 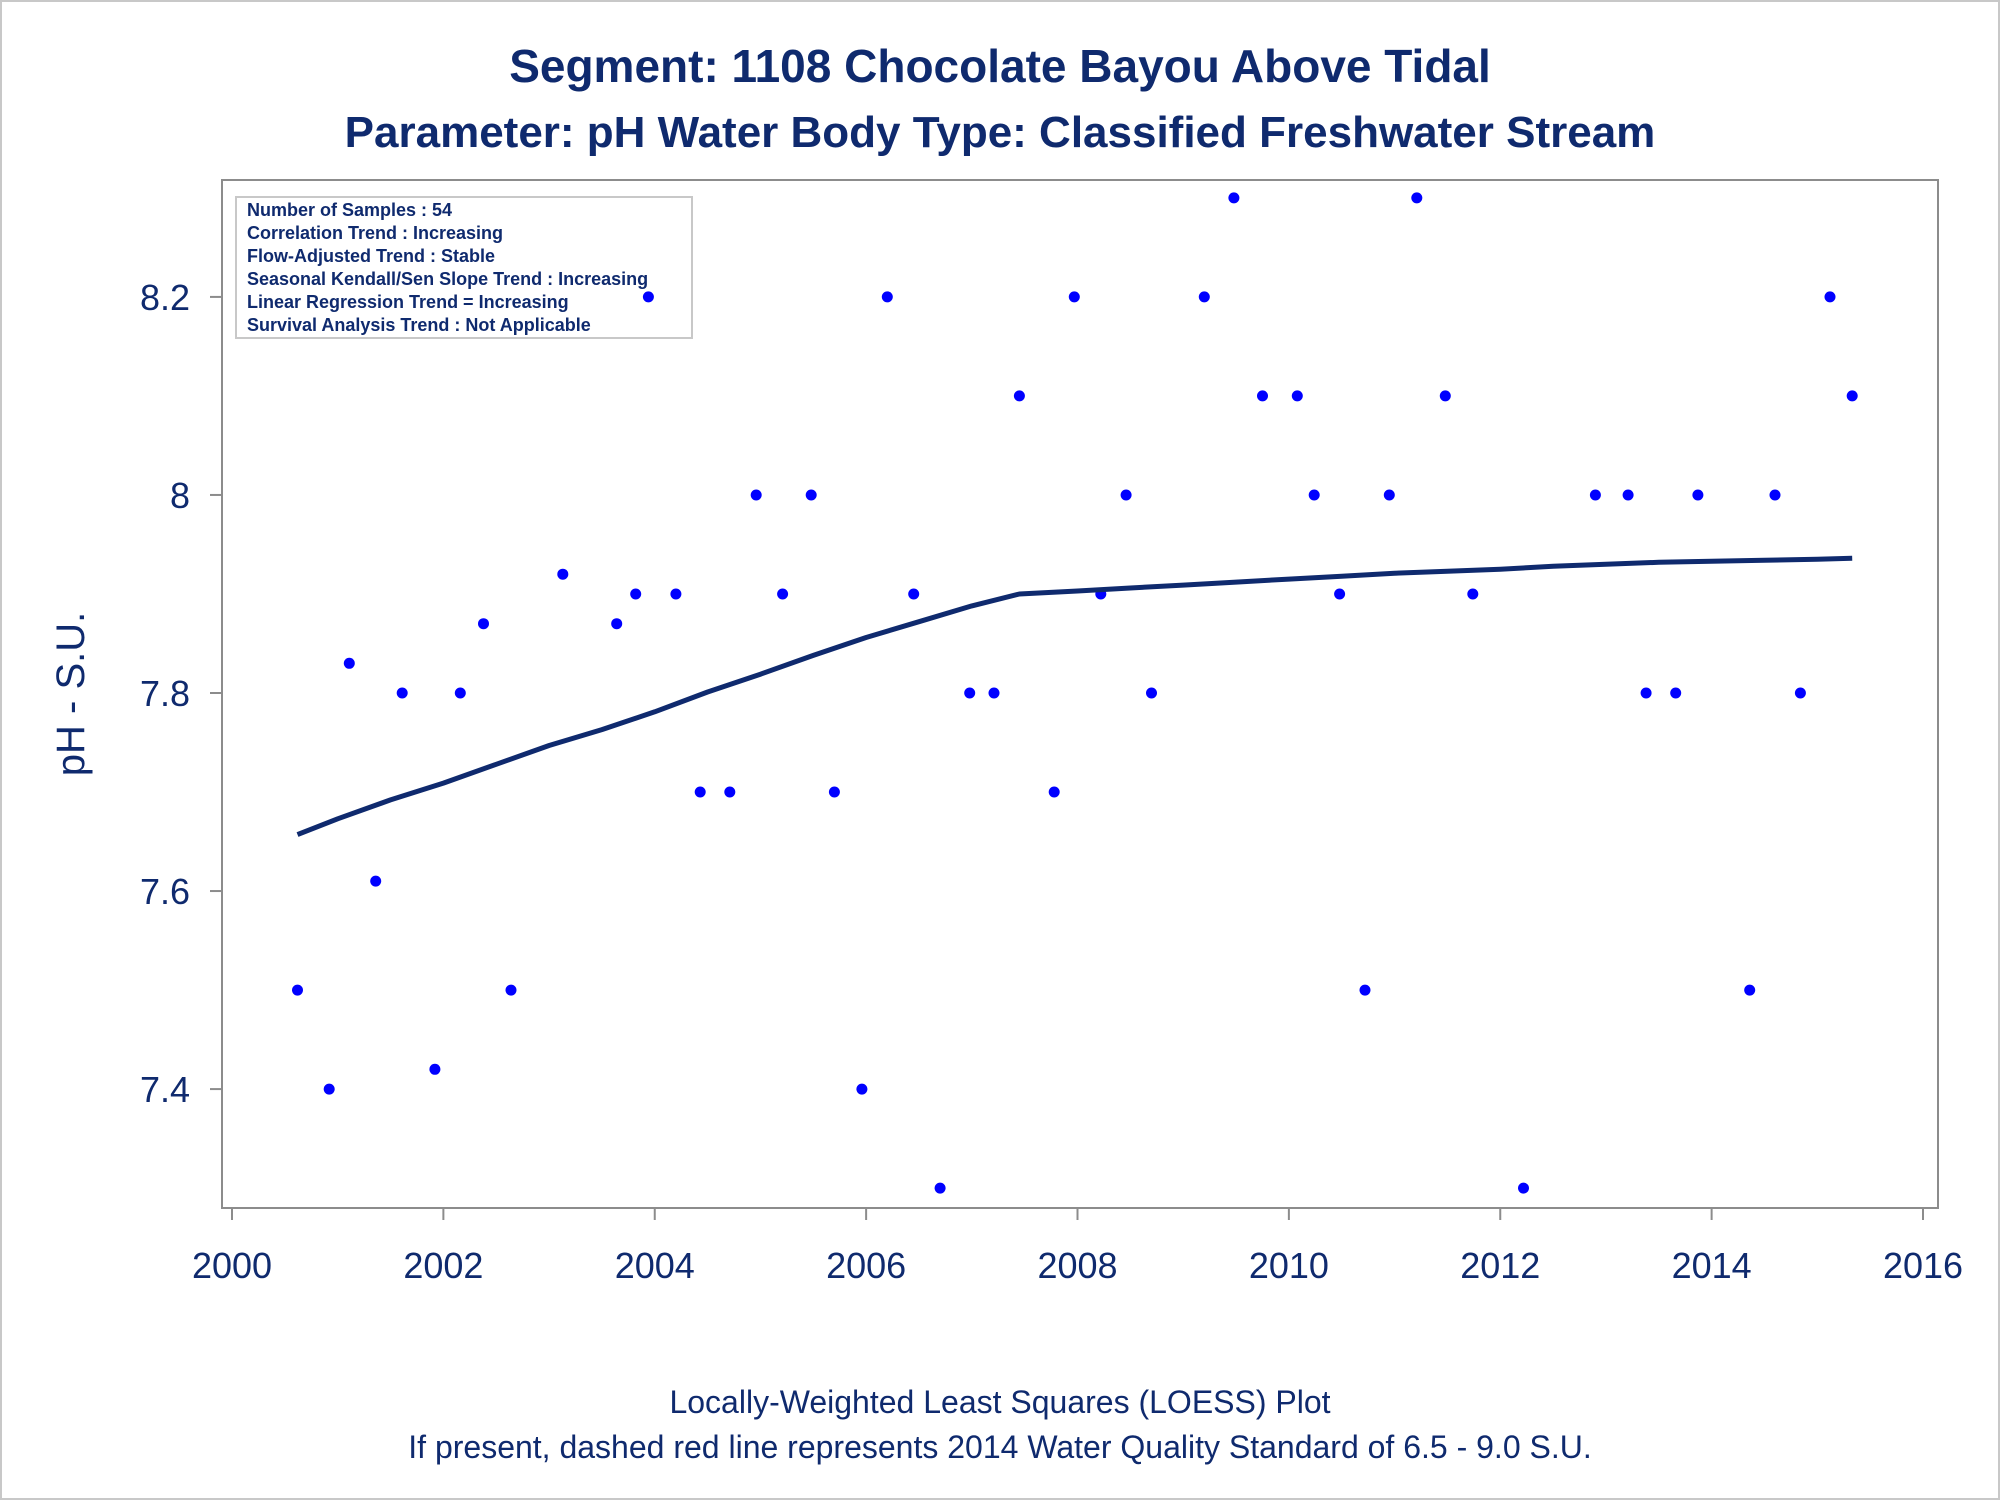 I want to click on x-tick-label: 2006, so click(x=866, y=1265).